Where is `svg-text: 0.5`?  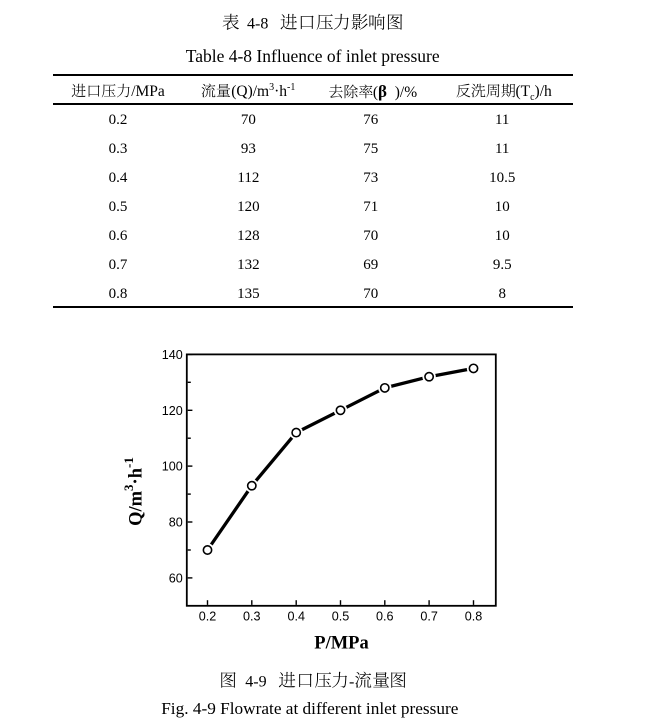
svg-text: 0.5 is located at coordinates (341, 616).